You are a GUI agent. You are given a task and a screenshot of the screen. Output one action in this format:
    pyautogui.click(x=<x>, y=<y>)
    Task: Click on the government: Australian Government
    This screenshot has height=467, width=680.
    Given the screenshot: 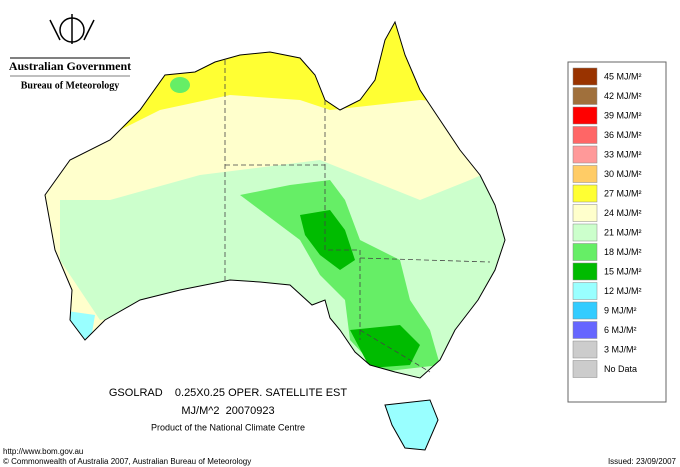 What is the action you would take?
    pyautogui.click(x=70, y=66)
    